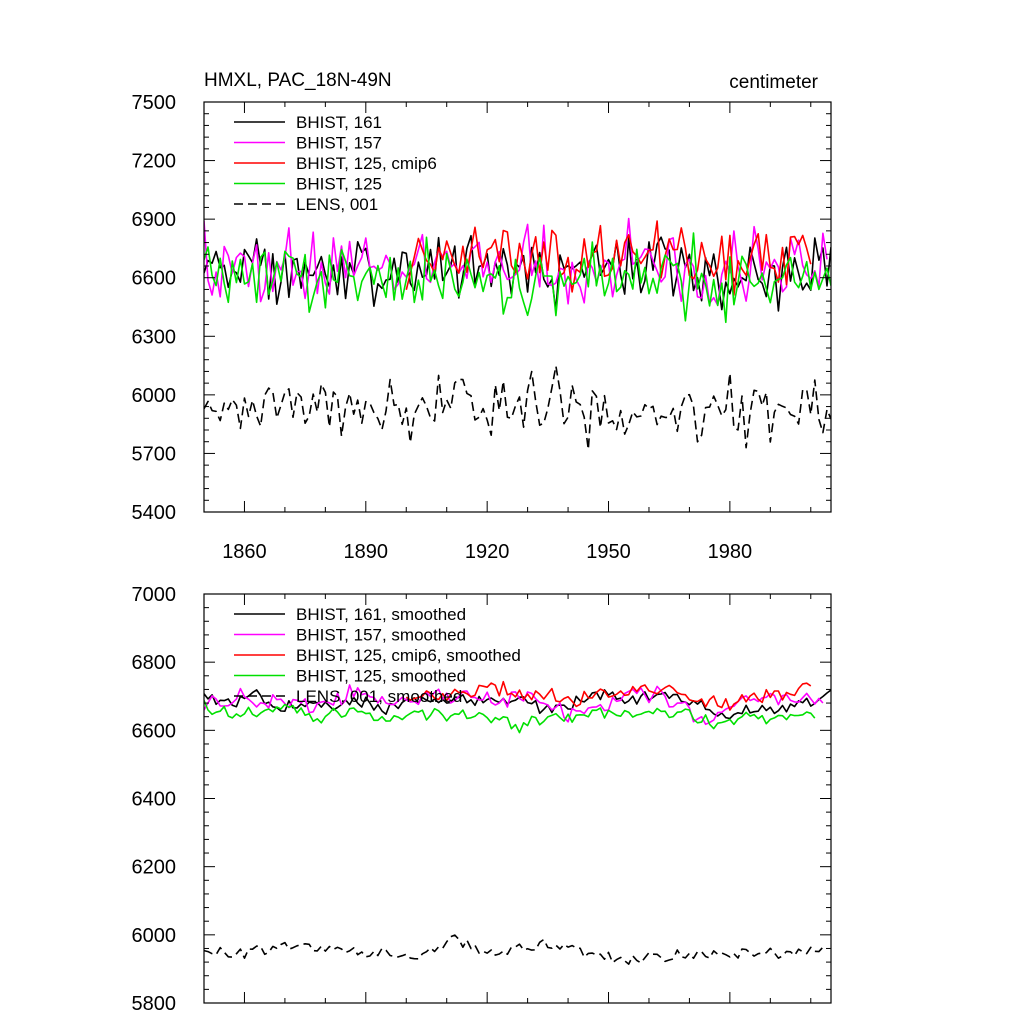 The width and height of the screenshot is (1024, 1024). What do you see at coordinates (366, 163) in the screenshot?
I see `legend-entry: BHIST, 125, cmip6` at bounding box center [366, 163].